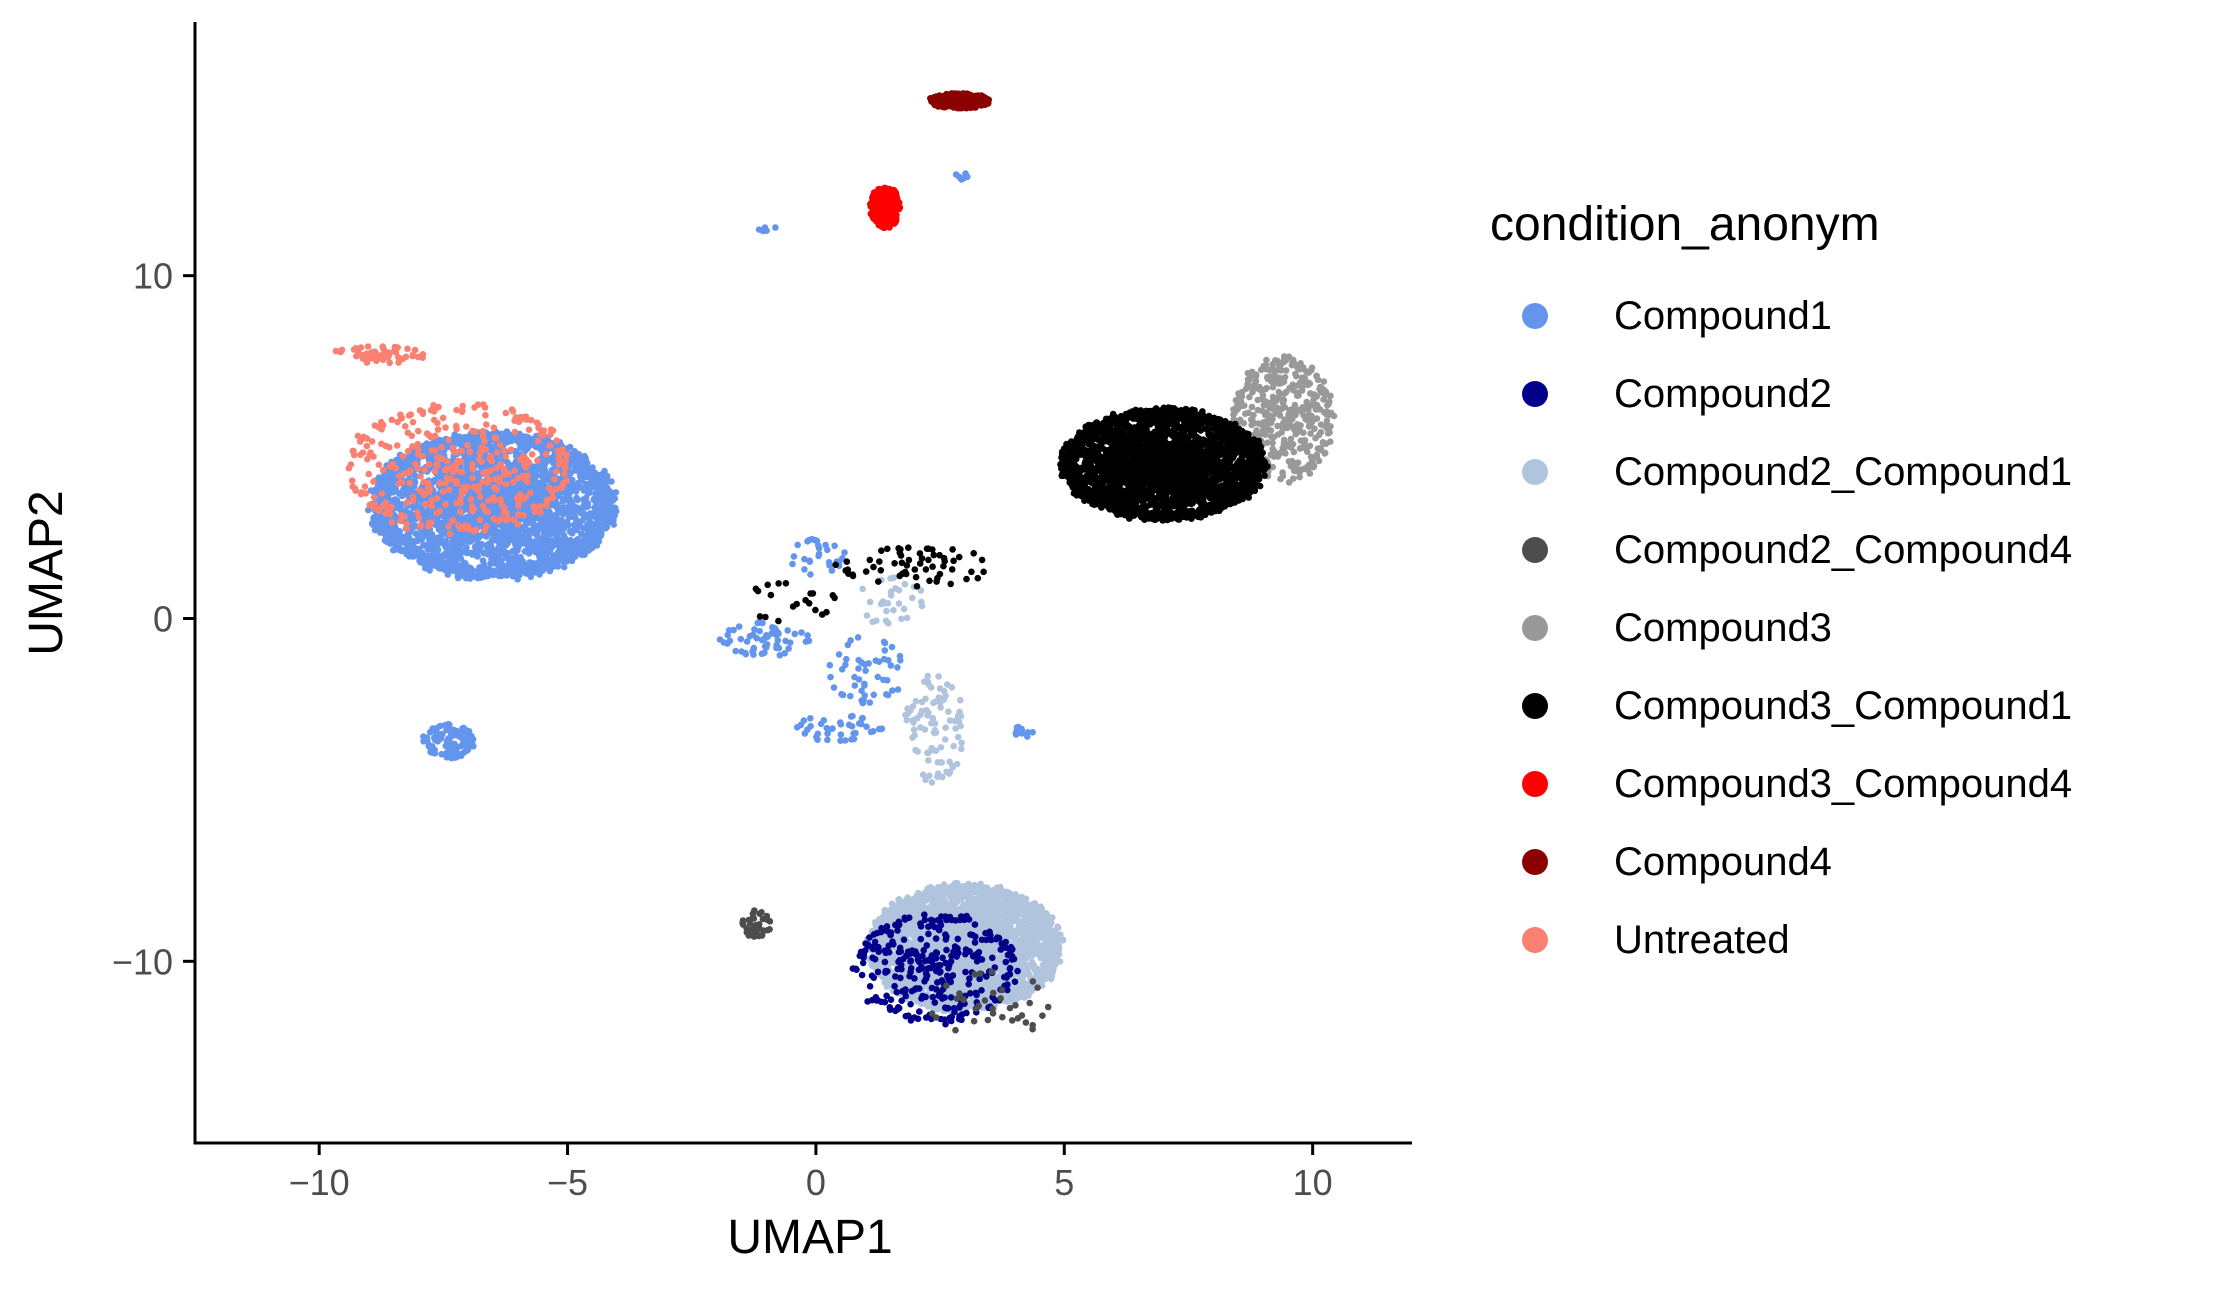  Describe the element at coordinates (700, 466) in the screenshot. I see `series-compound1` at that location.